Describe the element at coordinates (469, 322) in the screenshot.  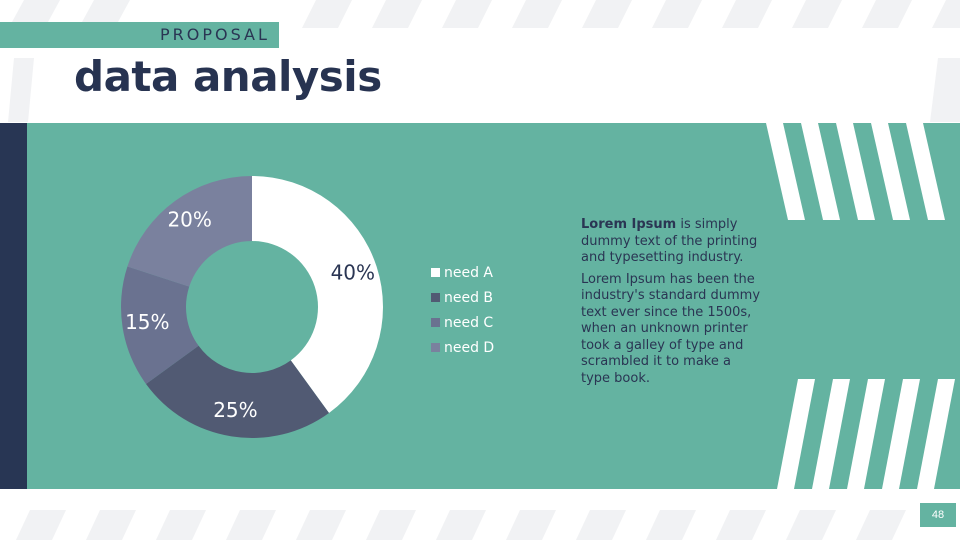
I see `legend-label: need C` at that location.